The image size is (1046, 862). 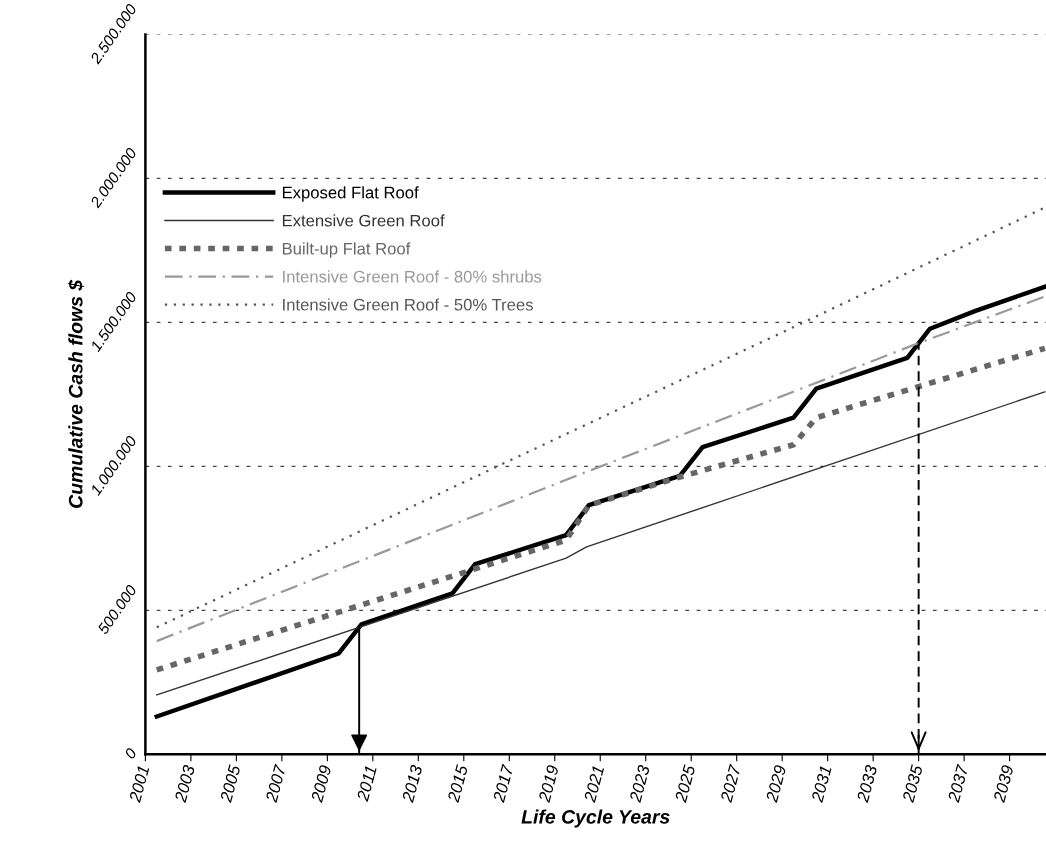 I want to click on x-tick-label: 2021, so click(x=594, y=784).